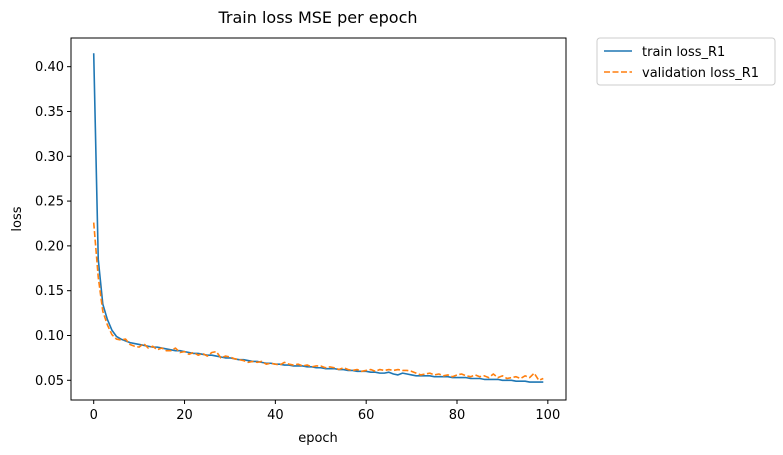 The width and height of the screenshot is (783, 455). What do you see at coordinates (53, 224) in the screenshot?
I see `y-axis: 0.05 0.10 0.15 0.20 0.25 0.30 0.35 0.40` at bounding box center [53, 224].